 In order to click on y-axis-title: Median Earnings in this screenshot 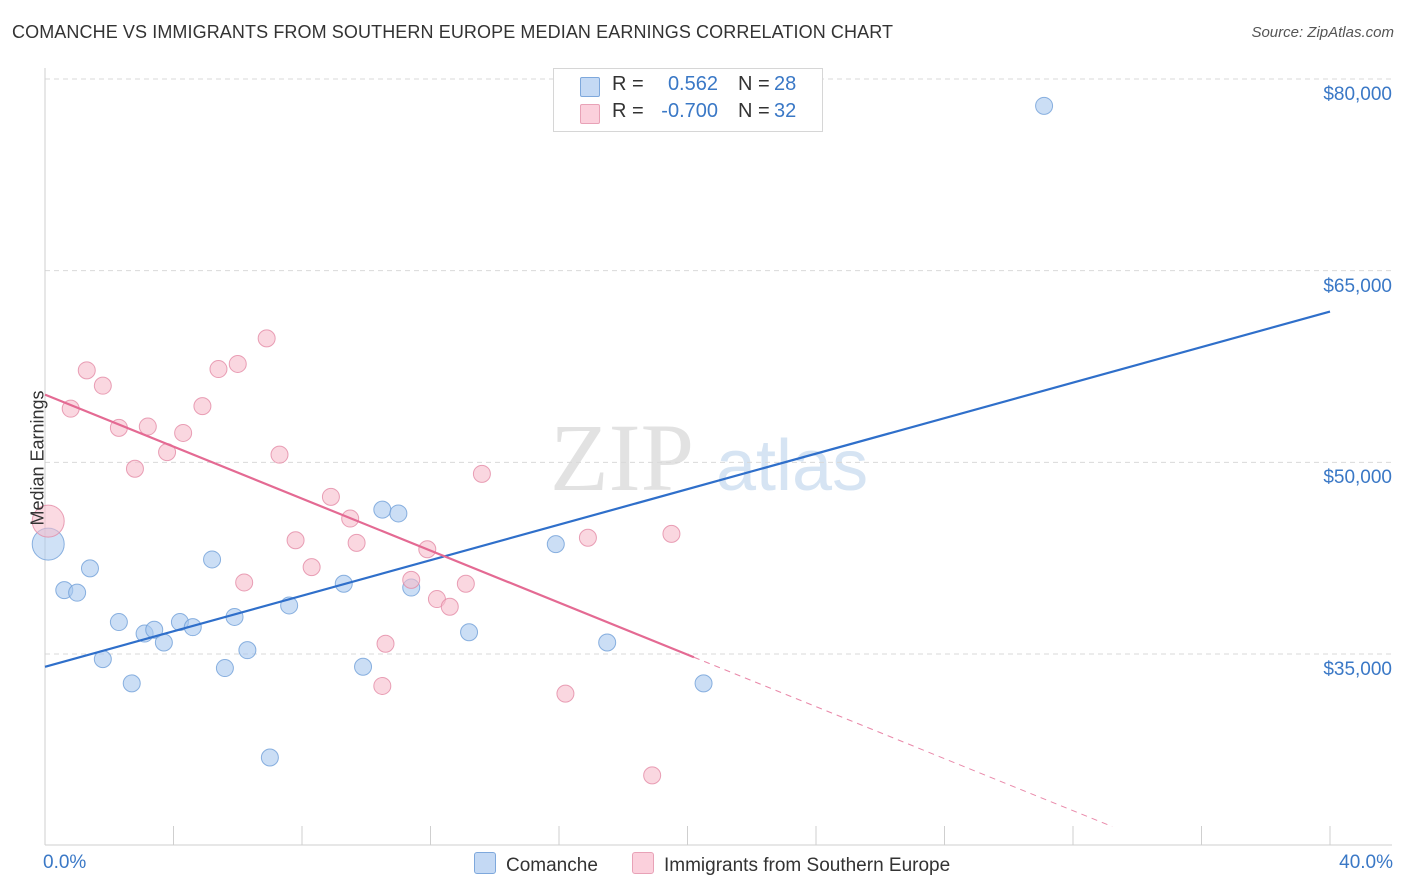, I will do `click(37, 458)`.